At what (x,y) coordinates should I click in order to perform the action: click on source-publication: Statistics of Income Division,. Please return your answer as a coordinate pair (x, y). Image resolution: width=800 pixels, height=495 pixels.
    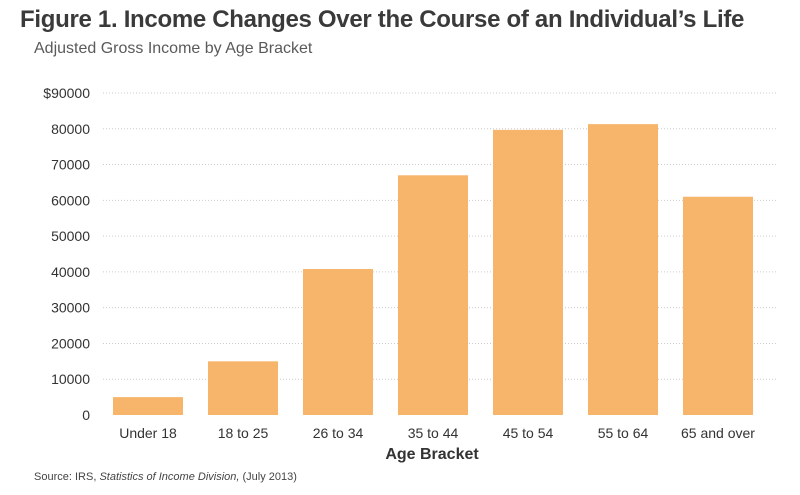
    Looking at the image, I should click on (169, 477).